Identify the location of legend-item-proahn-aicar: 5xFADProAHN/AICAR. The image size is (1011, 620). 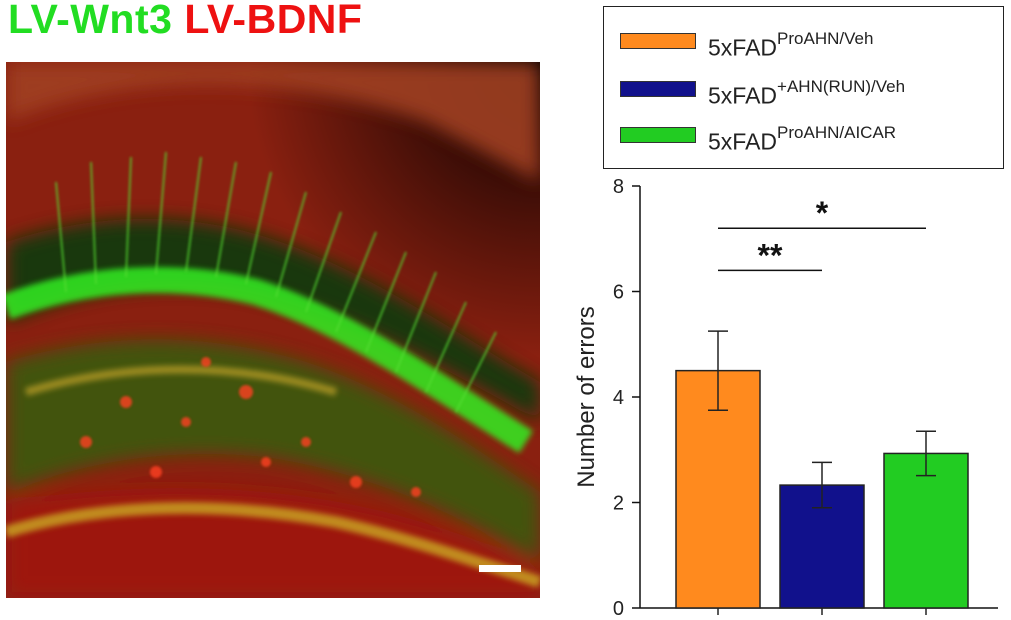
(758, 135).